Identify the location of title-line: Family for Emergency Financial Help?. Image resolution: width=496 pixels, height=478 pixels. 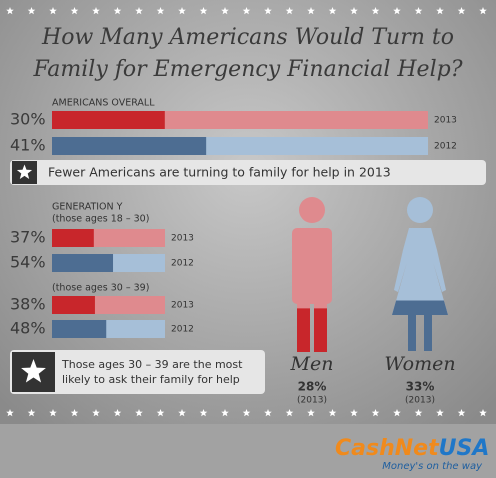
(248, 69).